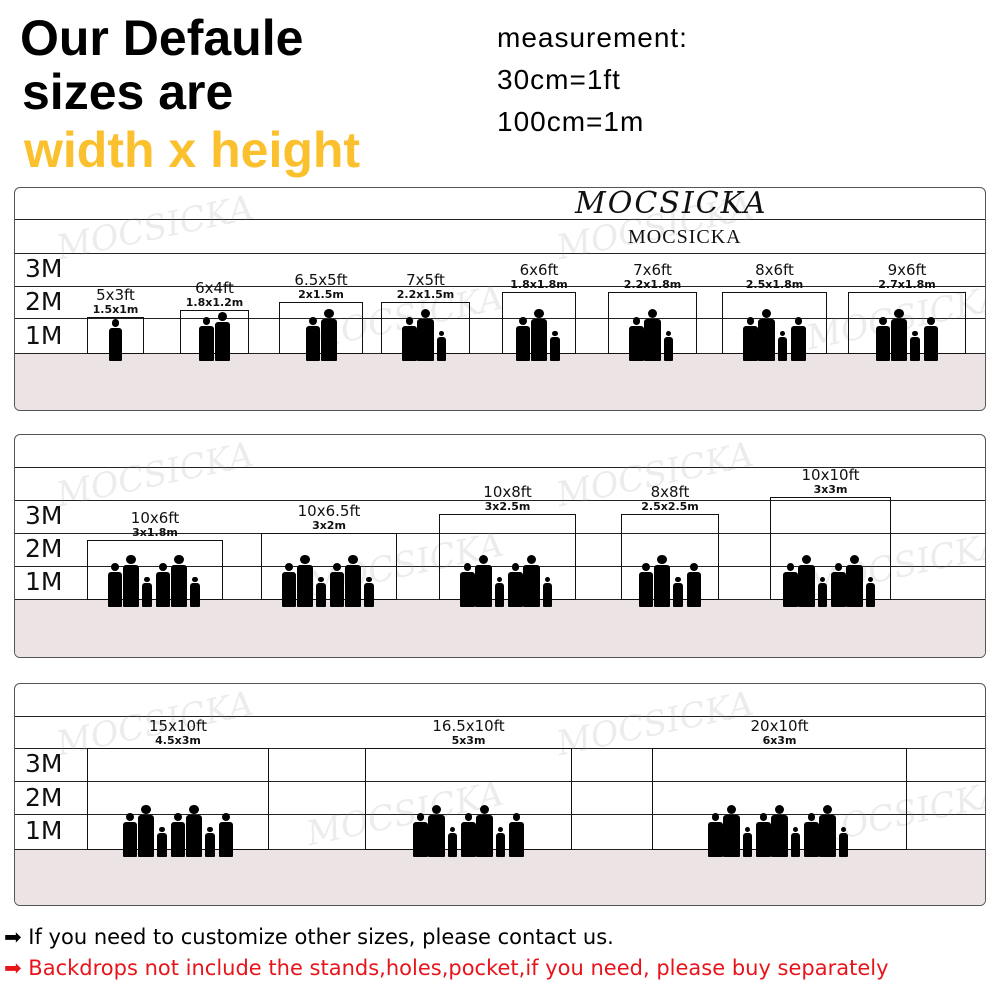  Describe the element at coordinates (685, 237) in the screenshot. I see `brand-logo-text: MOCSICKA` at that location.